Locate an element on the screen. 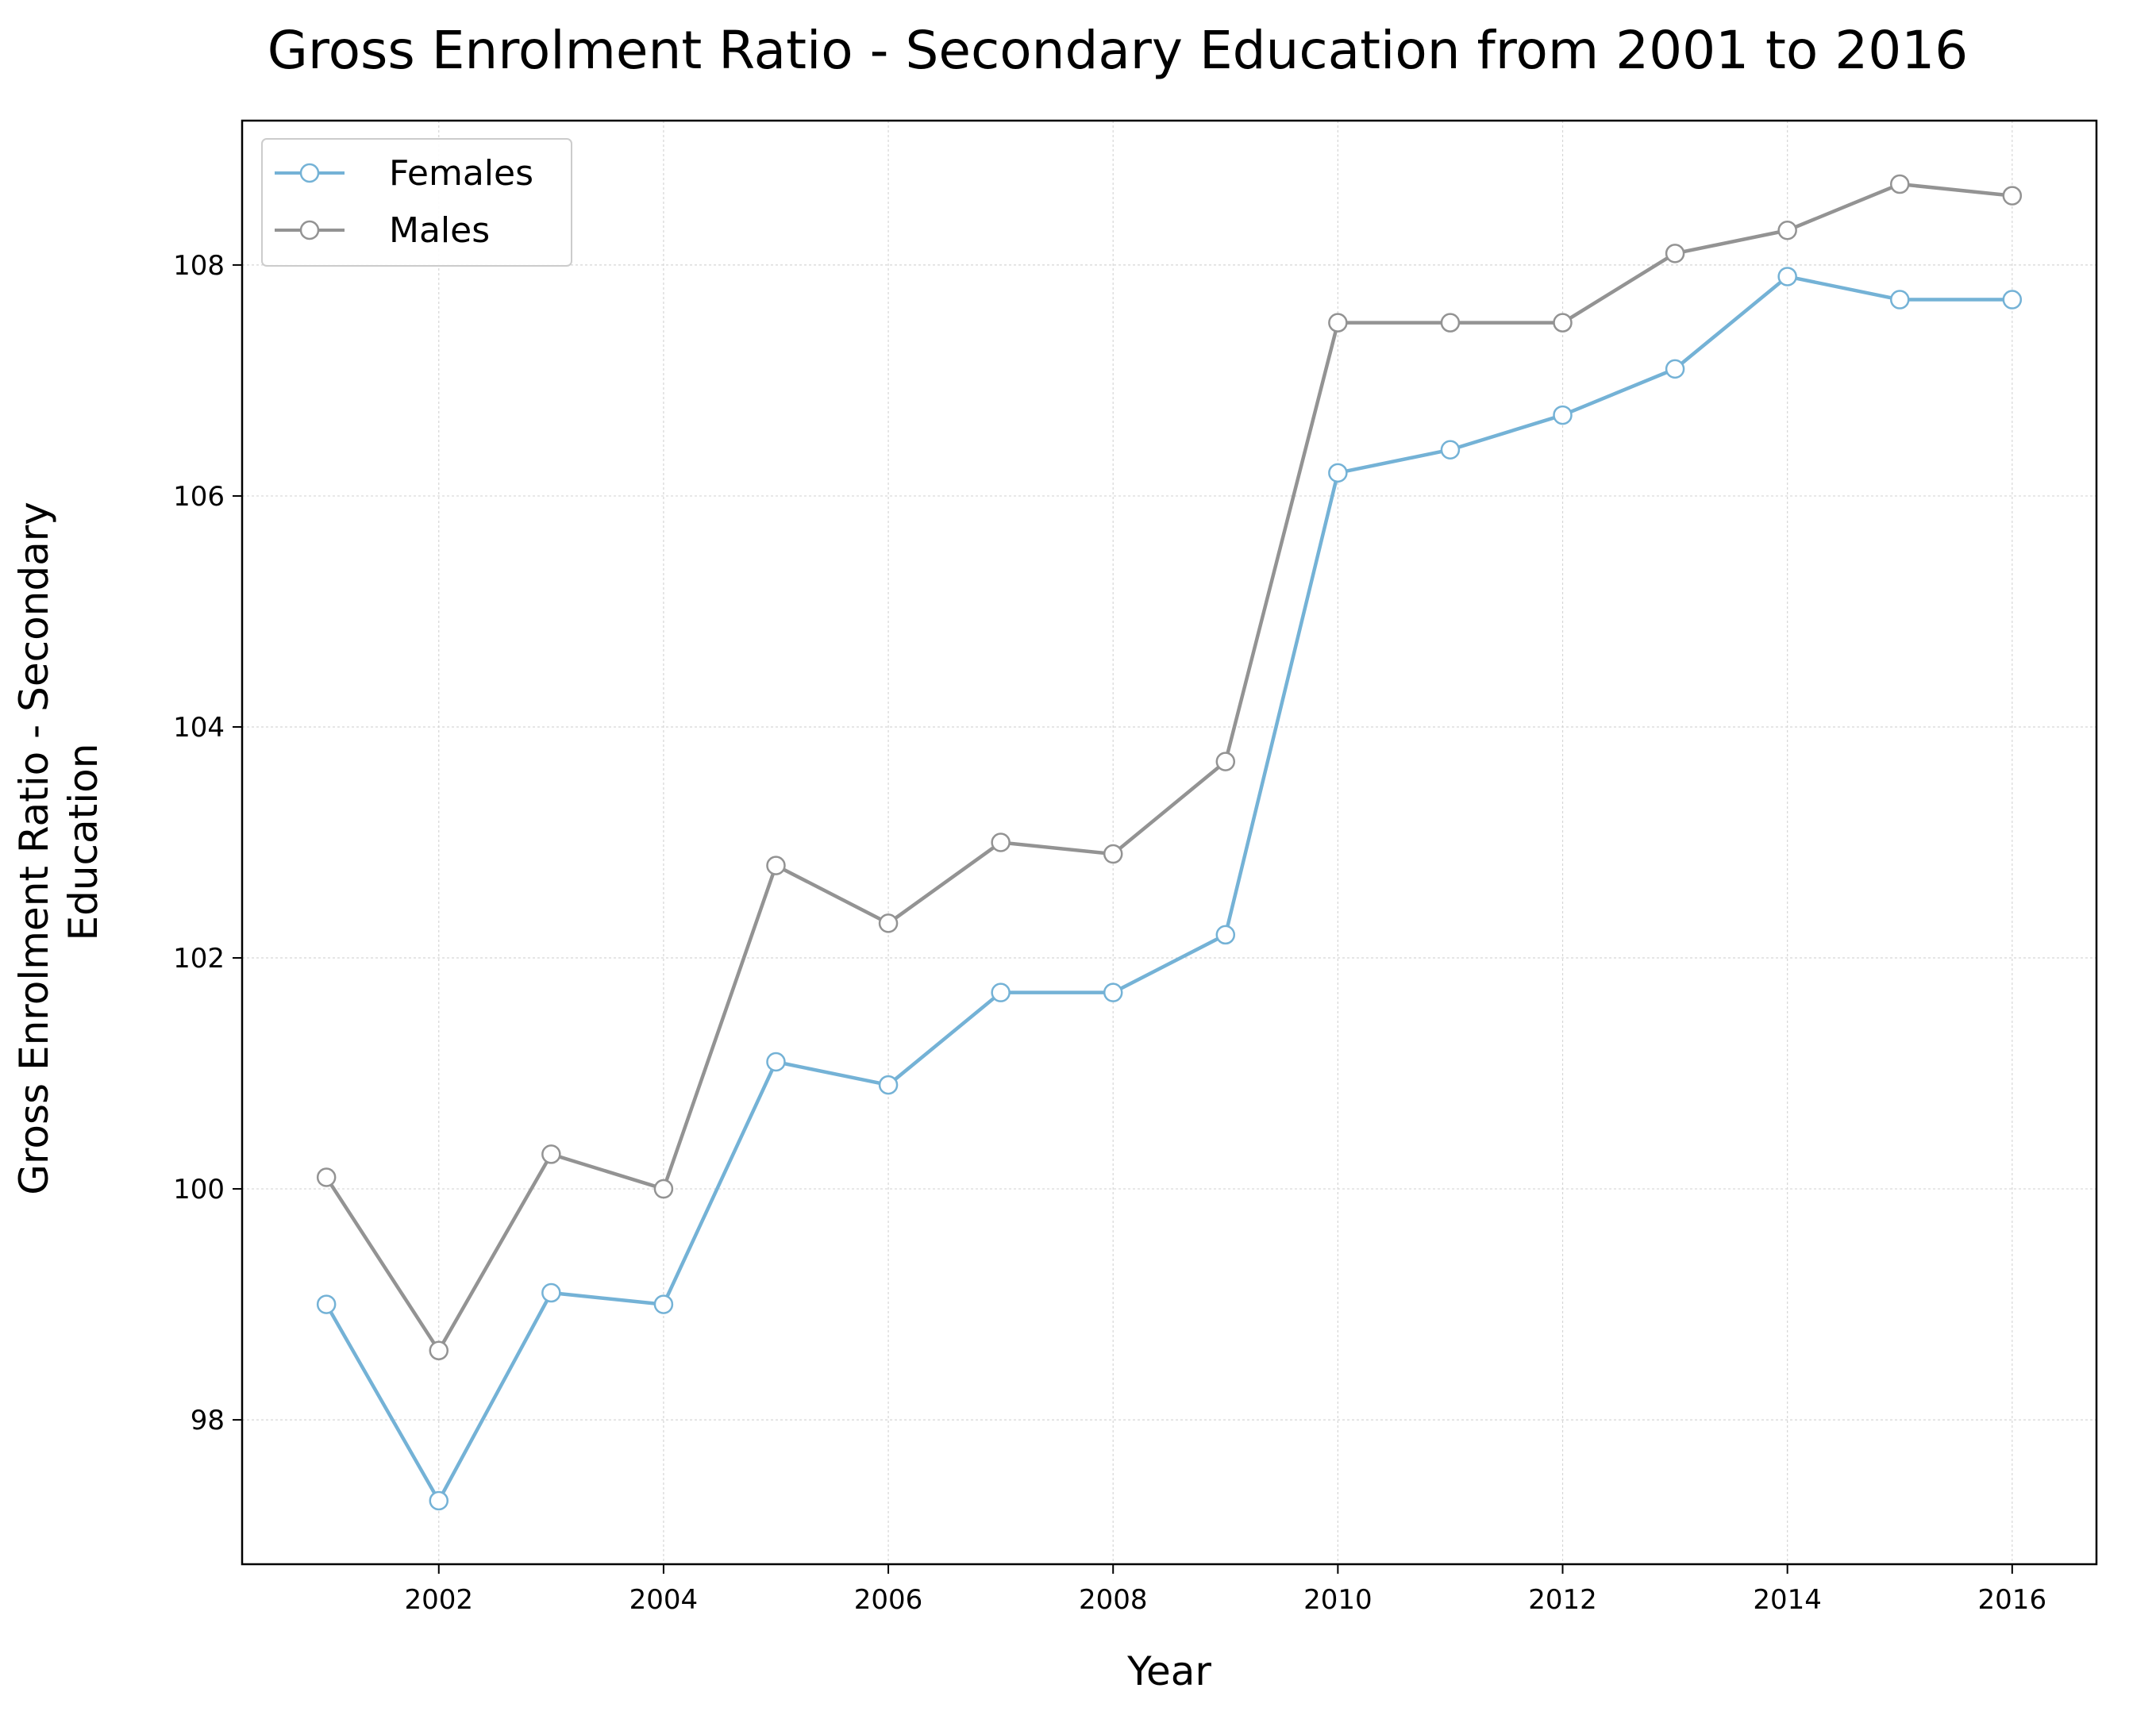 The height and width of the screenshot is (1715, 2156). legend-label-females: Females is located at coordinates (461, 174).